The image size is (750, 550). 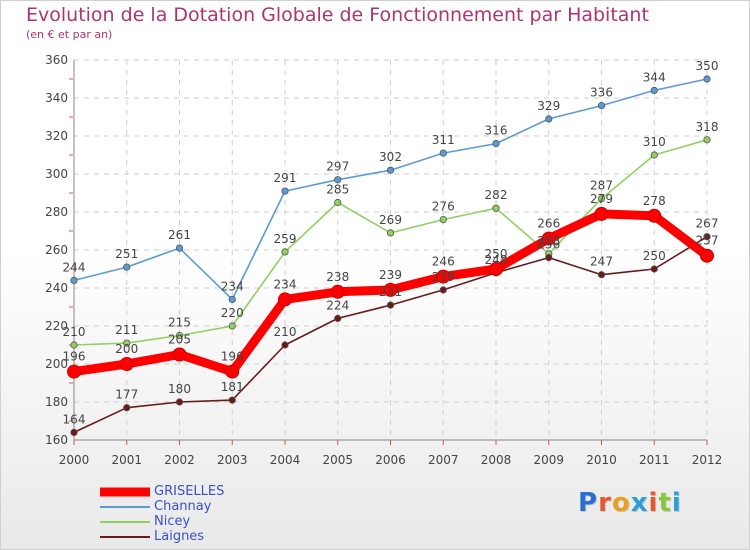 I want to click on data-label-channay: 350, so click(x=707, y=66).